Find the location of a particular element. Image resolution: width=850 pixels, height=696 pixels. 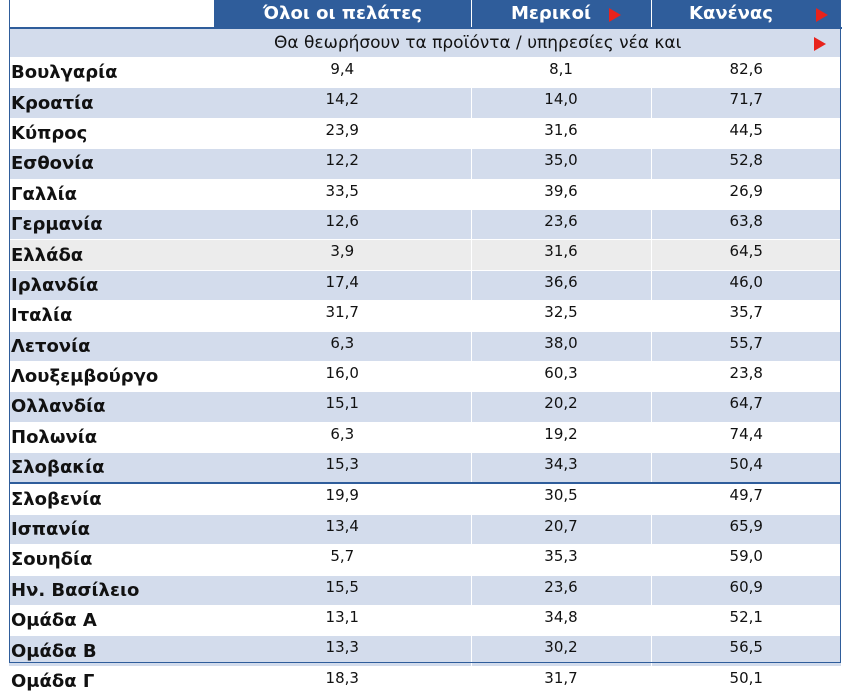

header-none: Κανένας is located at coordinates (746, 14).